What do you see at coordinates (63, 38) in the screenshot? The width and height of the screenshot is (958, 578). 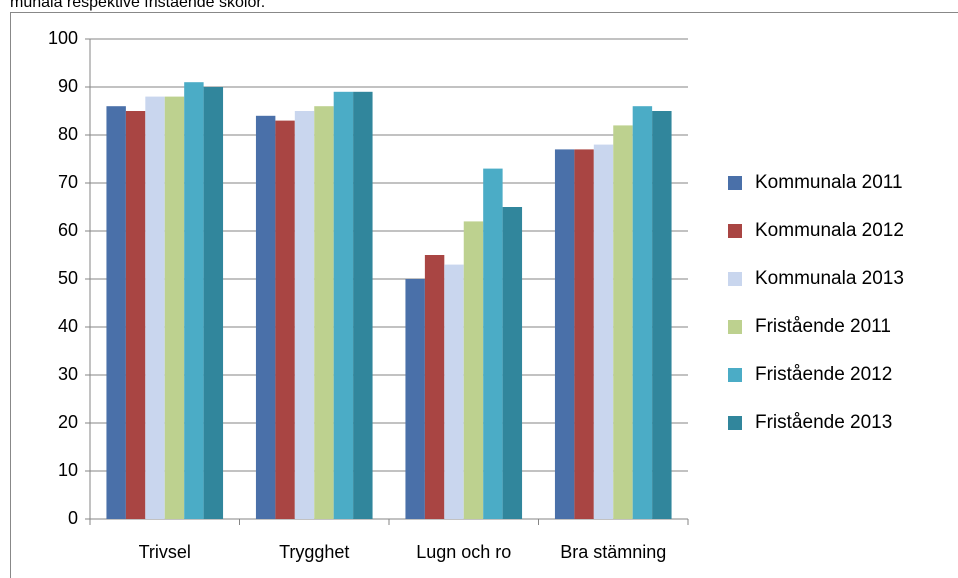 I see `y-tick-label: 100` at bounding box center [63, 38].